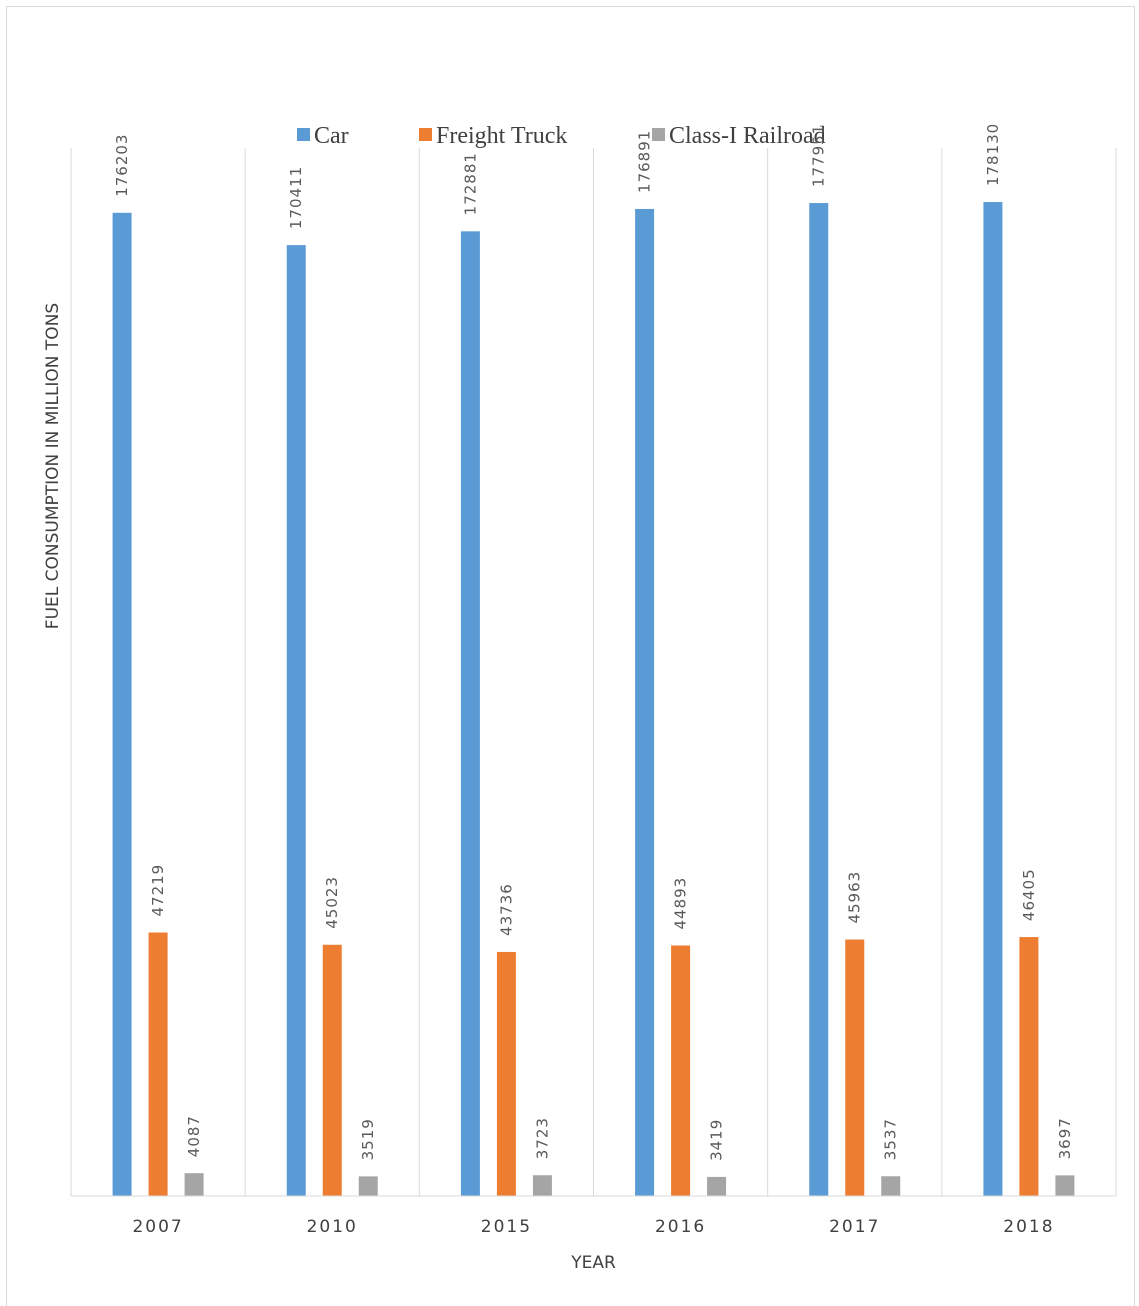  I want to click on legend-label: Car, so click(331, 136).